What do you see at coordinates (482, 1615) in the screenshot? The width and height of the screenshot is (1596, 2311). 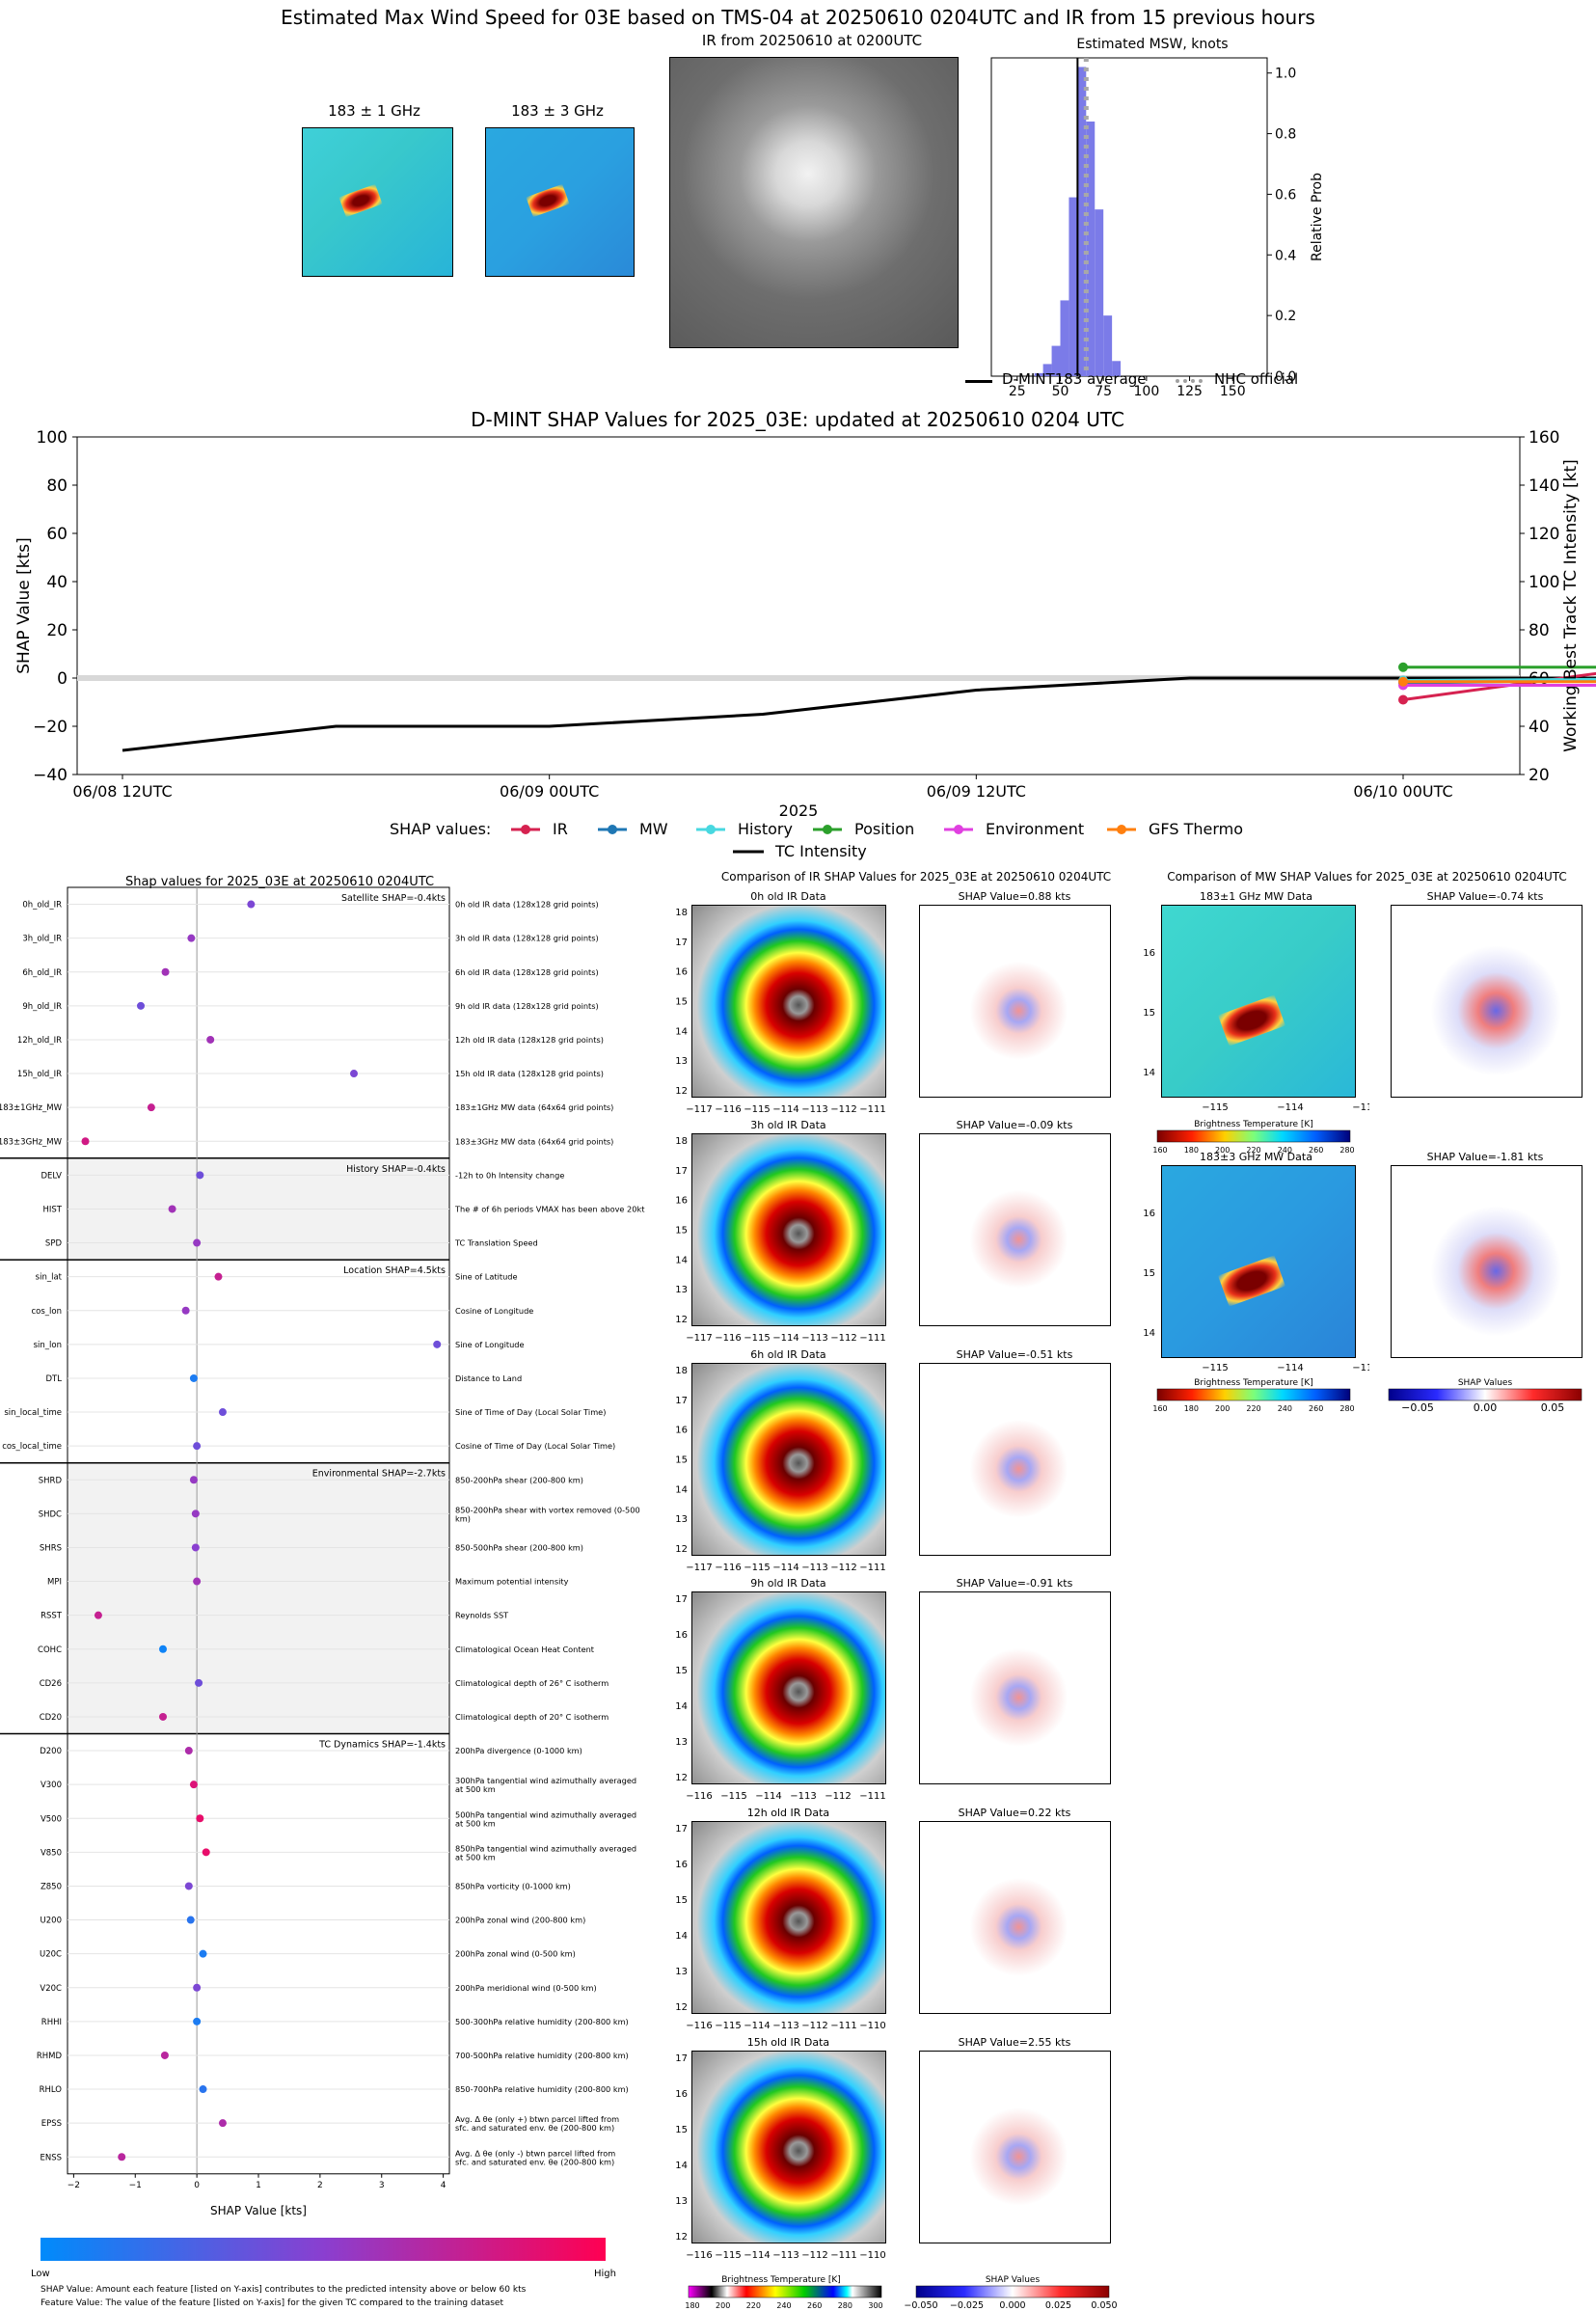 I see `feature-desc: Reynolds SST` at bounding box center [482, 1615].